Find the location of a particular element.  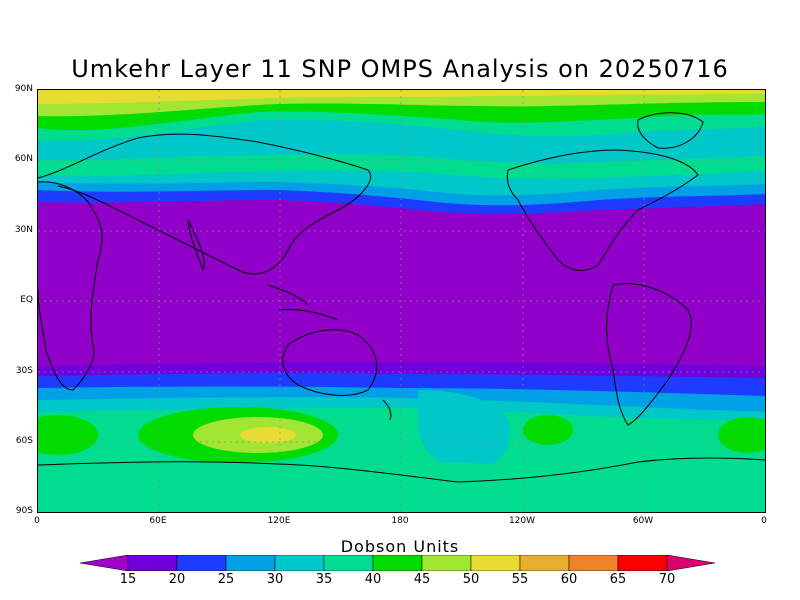

lat-label-30s: 30S is located at coordinates (24, 371).